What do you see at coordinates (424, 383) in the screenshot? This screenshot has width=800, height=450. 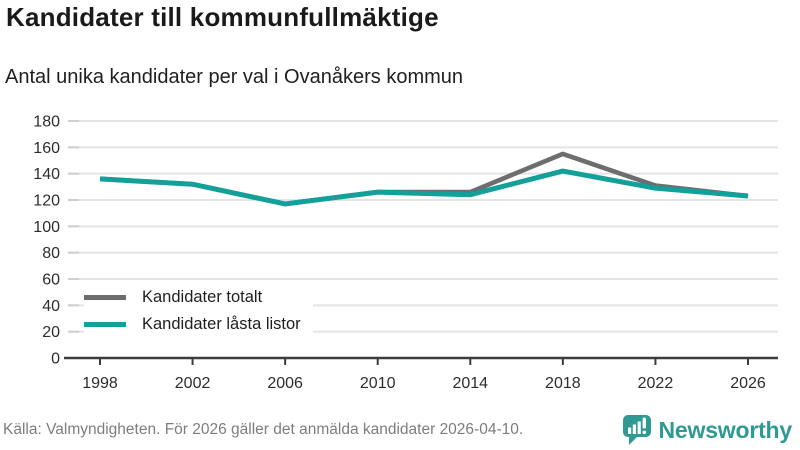 I see `x-tick-labels: 1998 2002 2006 2010 2014 2018 2022 2026` at bounding box center [424, 383].